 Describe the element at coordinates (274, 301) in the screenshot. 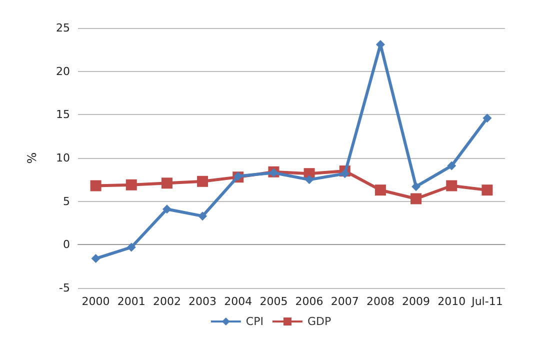

I see `x-tick-label: 2005` at that location.